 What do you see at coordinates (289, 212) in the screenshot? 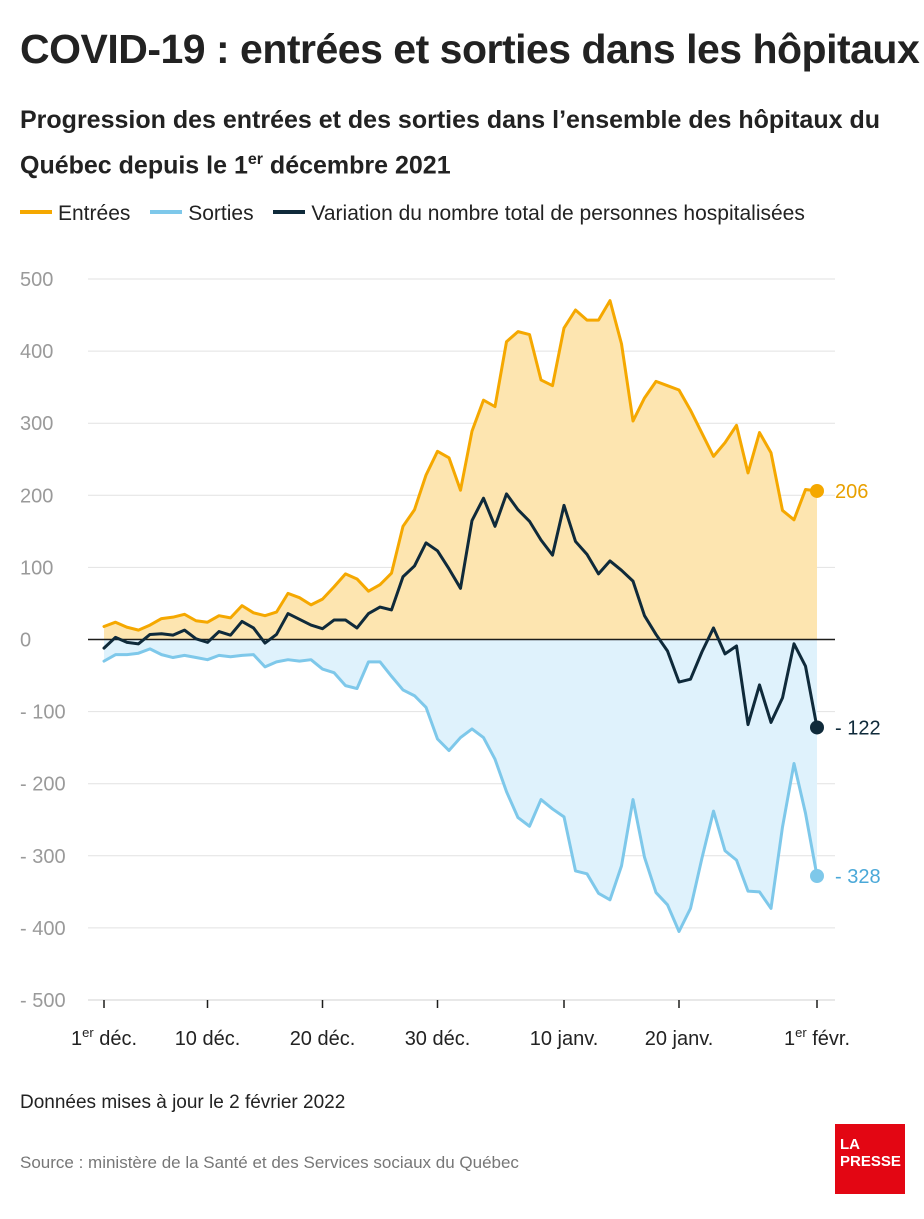
I see `legend-swatch-variation` at bounding box center [289, 212].